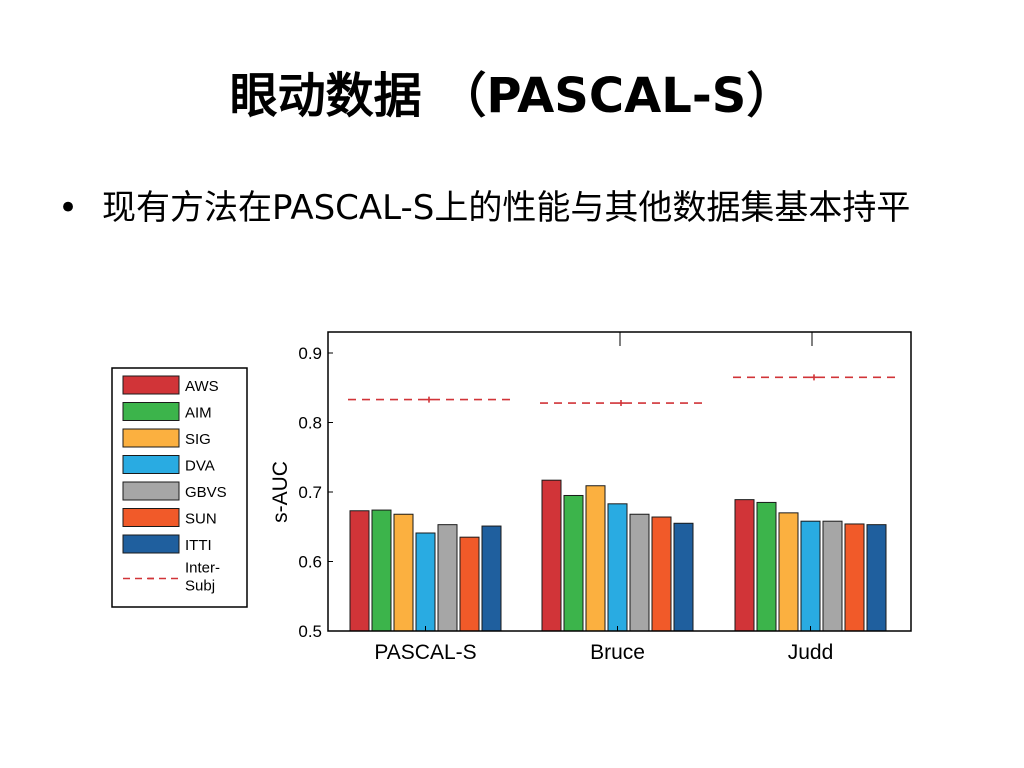 The height and width of the screenshot is (768, 1024). I want to click on slide-title: 眼动数据 （PASCAL-S）, so click(512, 96).